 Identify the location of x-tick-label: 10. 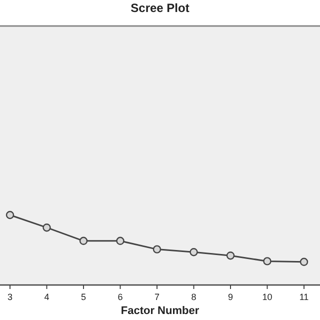
(267, 297).